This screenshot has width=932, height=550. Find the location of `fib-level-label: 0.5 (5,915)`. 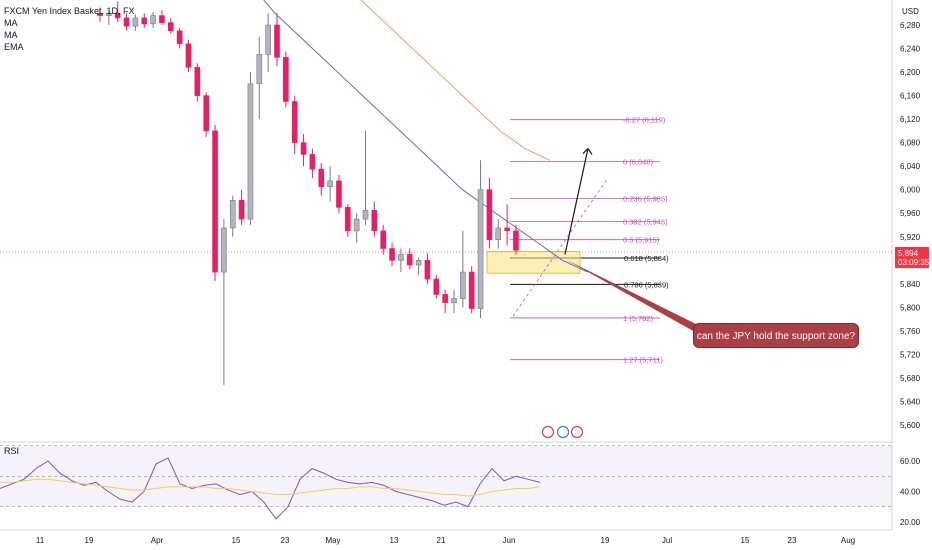

fib-level-label: 0.5 (5,915) is located at coordinates (641, 240).